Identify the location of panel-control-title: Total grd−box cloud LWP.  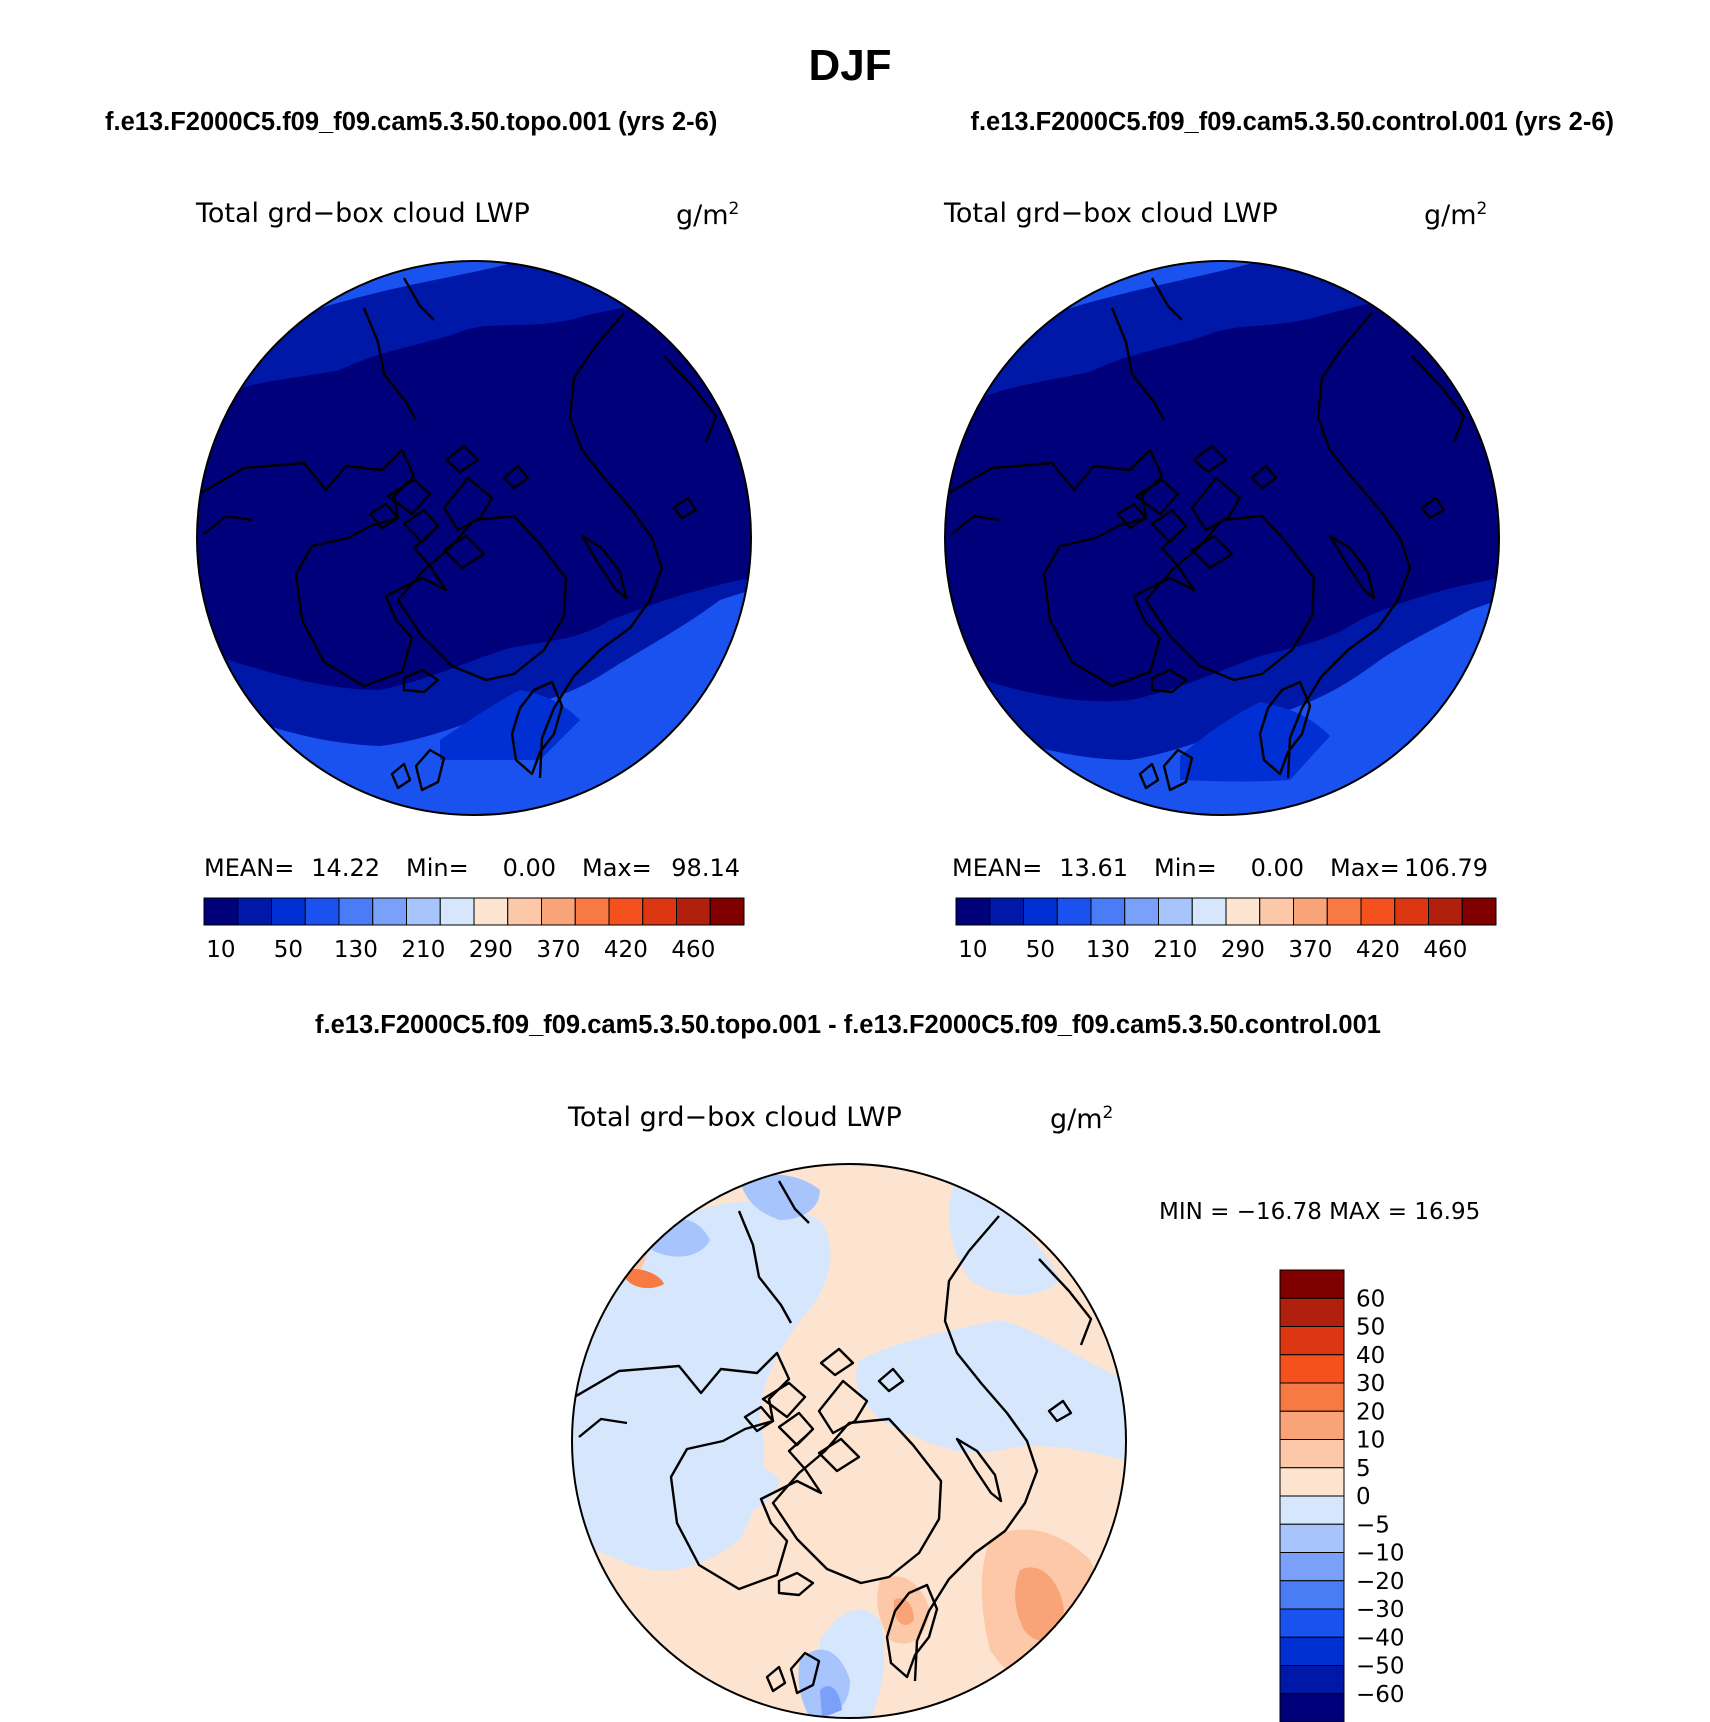
(1110, 213).